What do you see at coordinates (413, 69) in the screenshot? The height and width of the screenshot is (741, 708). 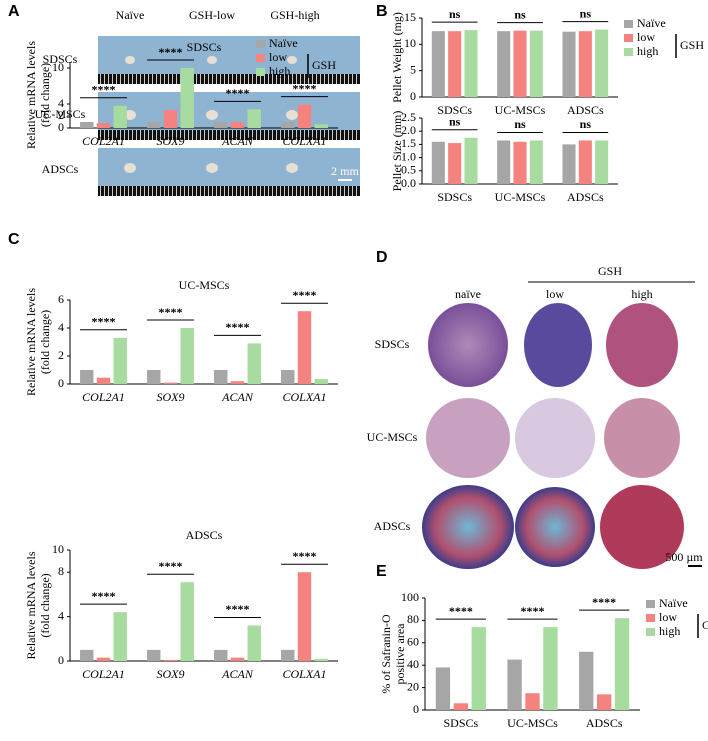 I see `y-tick-label: 5` at bounding box center [413, 69].